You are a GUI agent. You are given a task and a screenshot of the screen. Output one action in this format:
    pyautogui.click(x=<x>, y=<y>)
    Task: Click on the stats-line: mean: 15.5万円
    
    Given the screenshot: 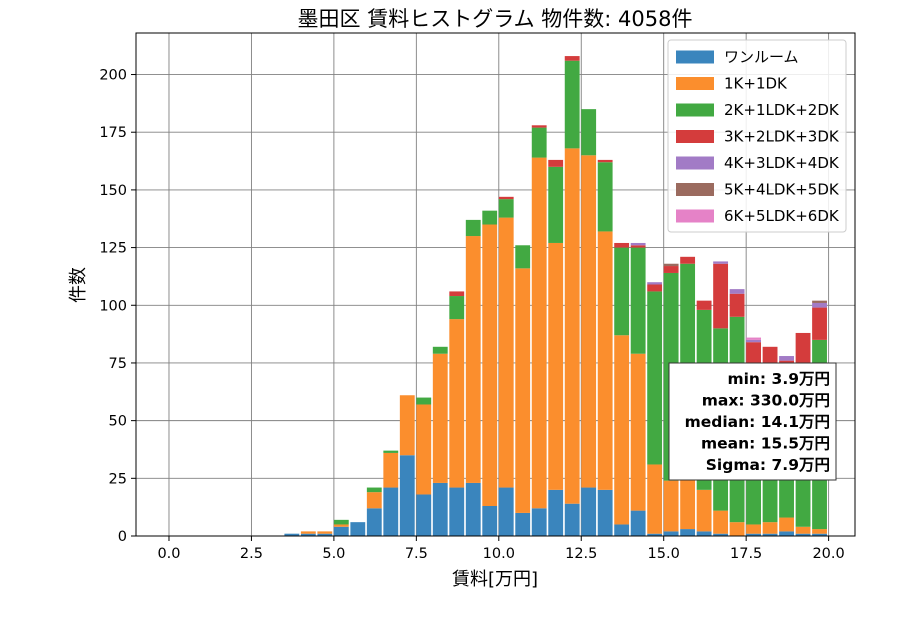 What is the action you would take?
    pyautogui.click(x=765, y=444)
    